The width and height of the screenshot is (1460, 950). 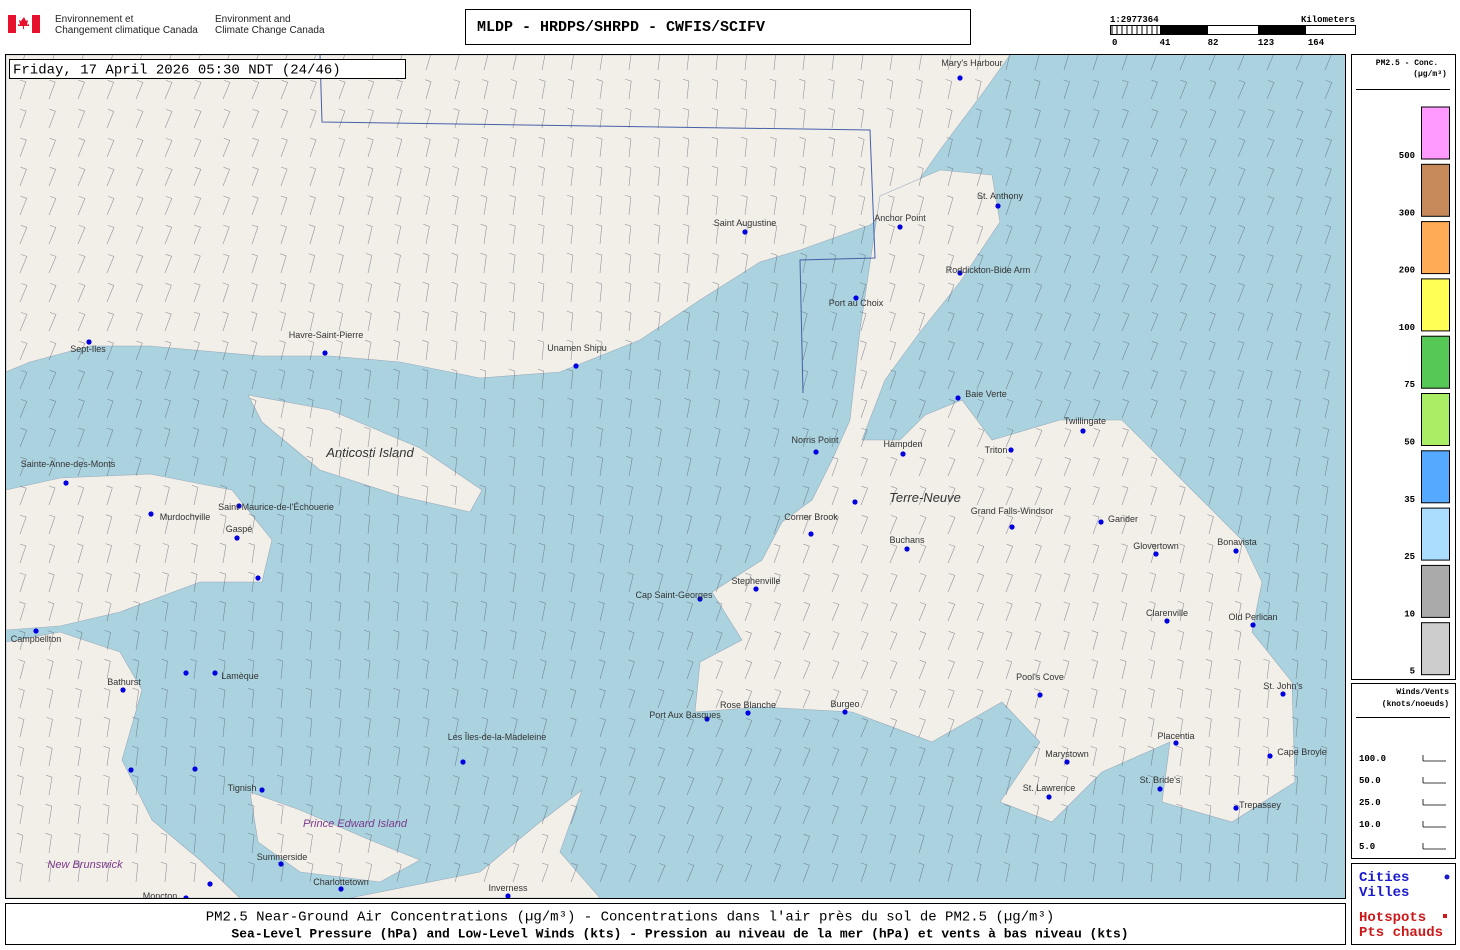 What do you see at coordinates (925, 497) in the screenshot?
I see `region-label: Terre-Neuve` at bounding box center [925, 497].